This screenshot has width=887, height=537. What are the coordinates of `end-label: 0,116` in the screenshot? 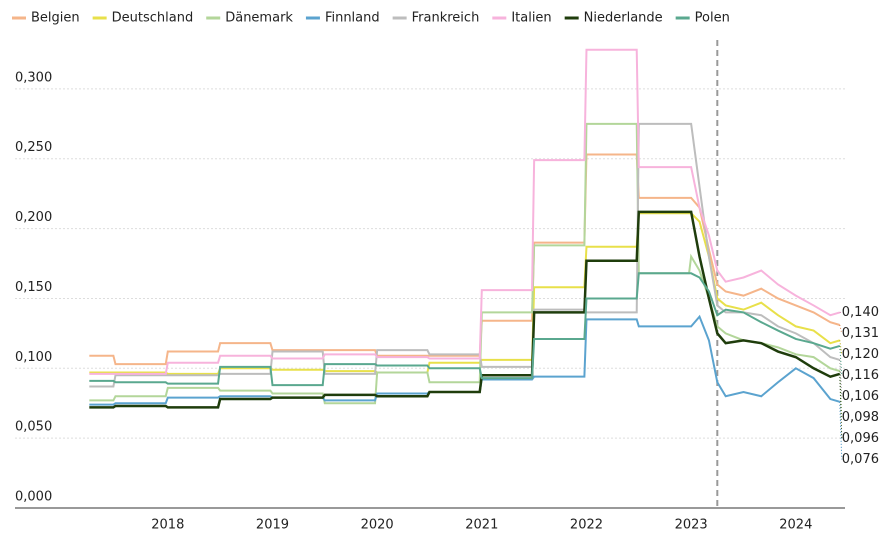 It's located at (860, 375).